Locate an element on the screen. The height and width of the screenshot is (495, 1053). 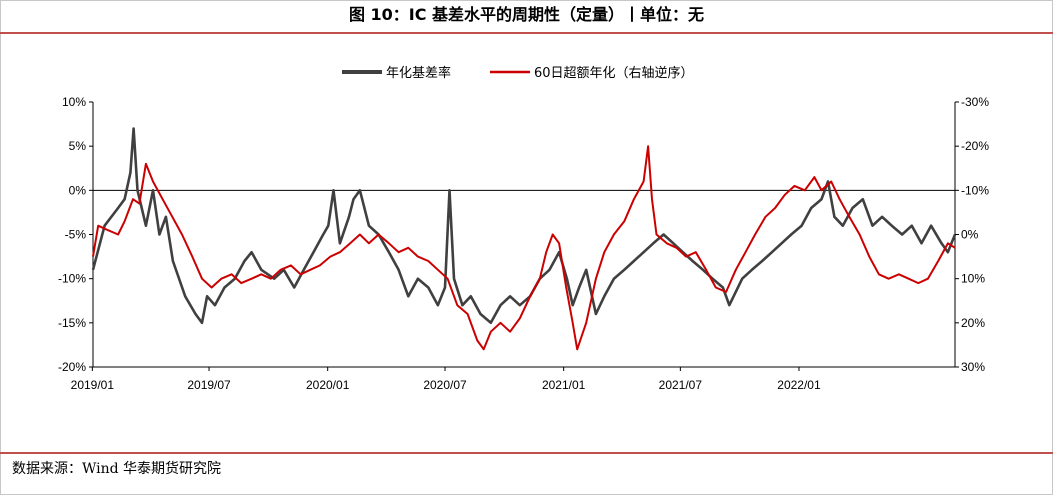
y-left-tick-label: -10% is located at coordinates (72, 279).